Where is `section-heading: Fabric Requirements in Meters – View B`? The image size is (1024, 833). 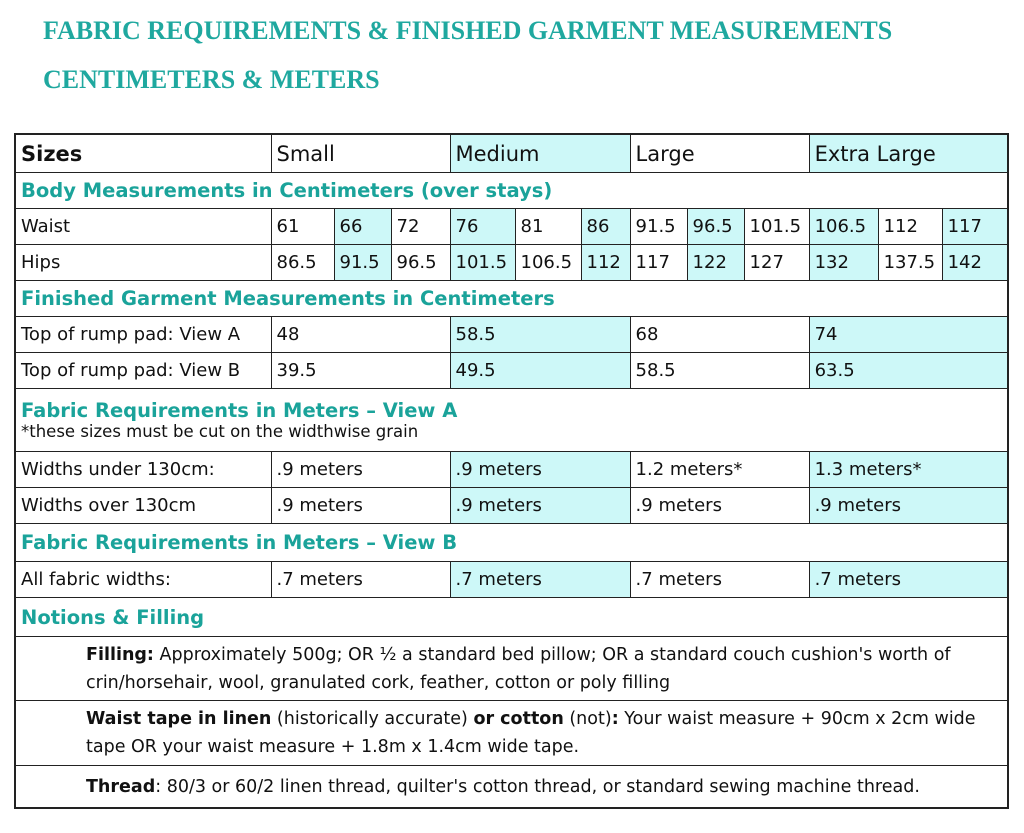
section-heading: Fabric Requirements in Meters – View B is located at coordinates (511, 542).